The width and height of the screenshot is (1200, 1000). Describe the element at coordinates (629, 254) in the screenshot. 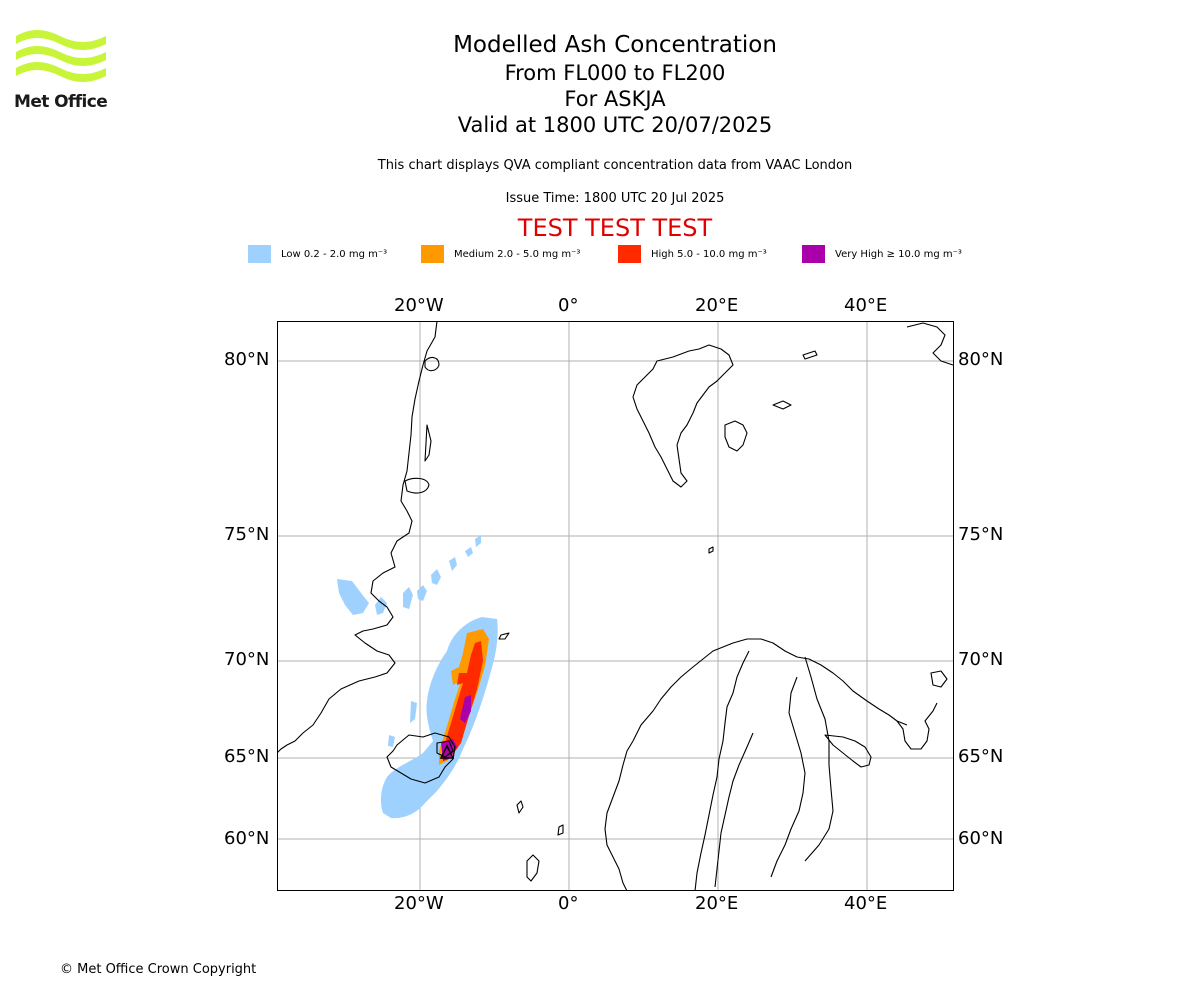

I see `legend-swatch-high` at that location.